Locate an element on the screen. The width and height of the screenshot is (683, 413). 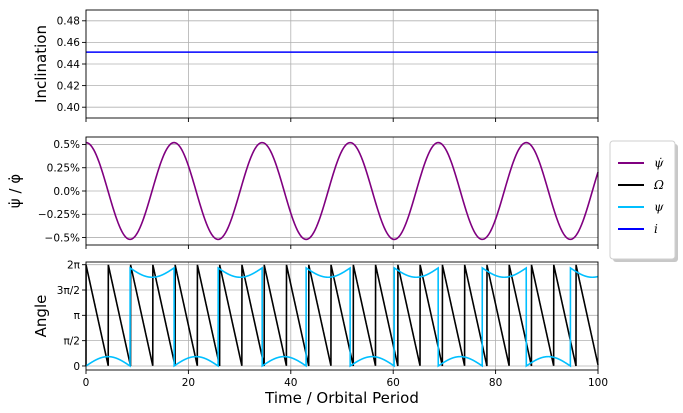
x-tick-label: 0 is located at coordinates (86, 383).